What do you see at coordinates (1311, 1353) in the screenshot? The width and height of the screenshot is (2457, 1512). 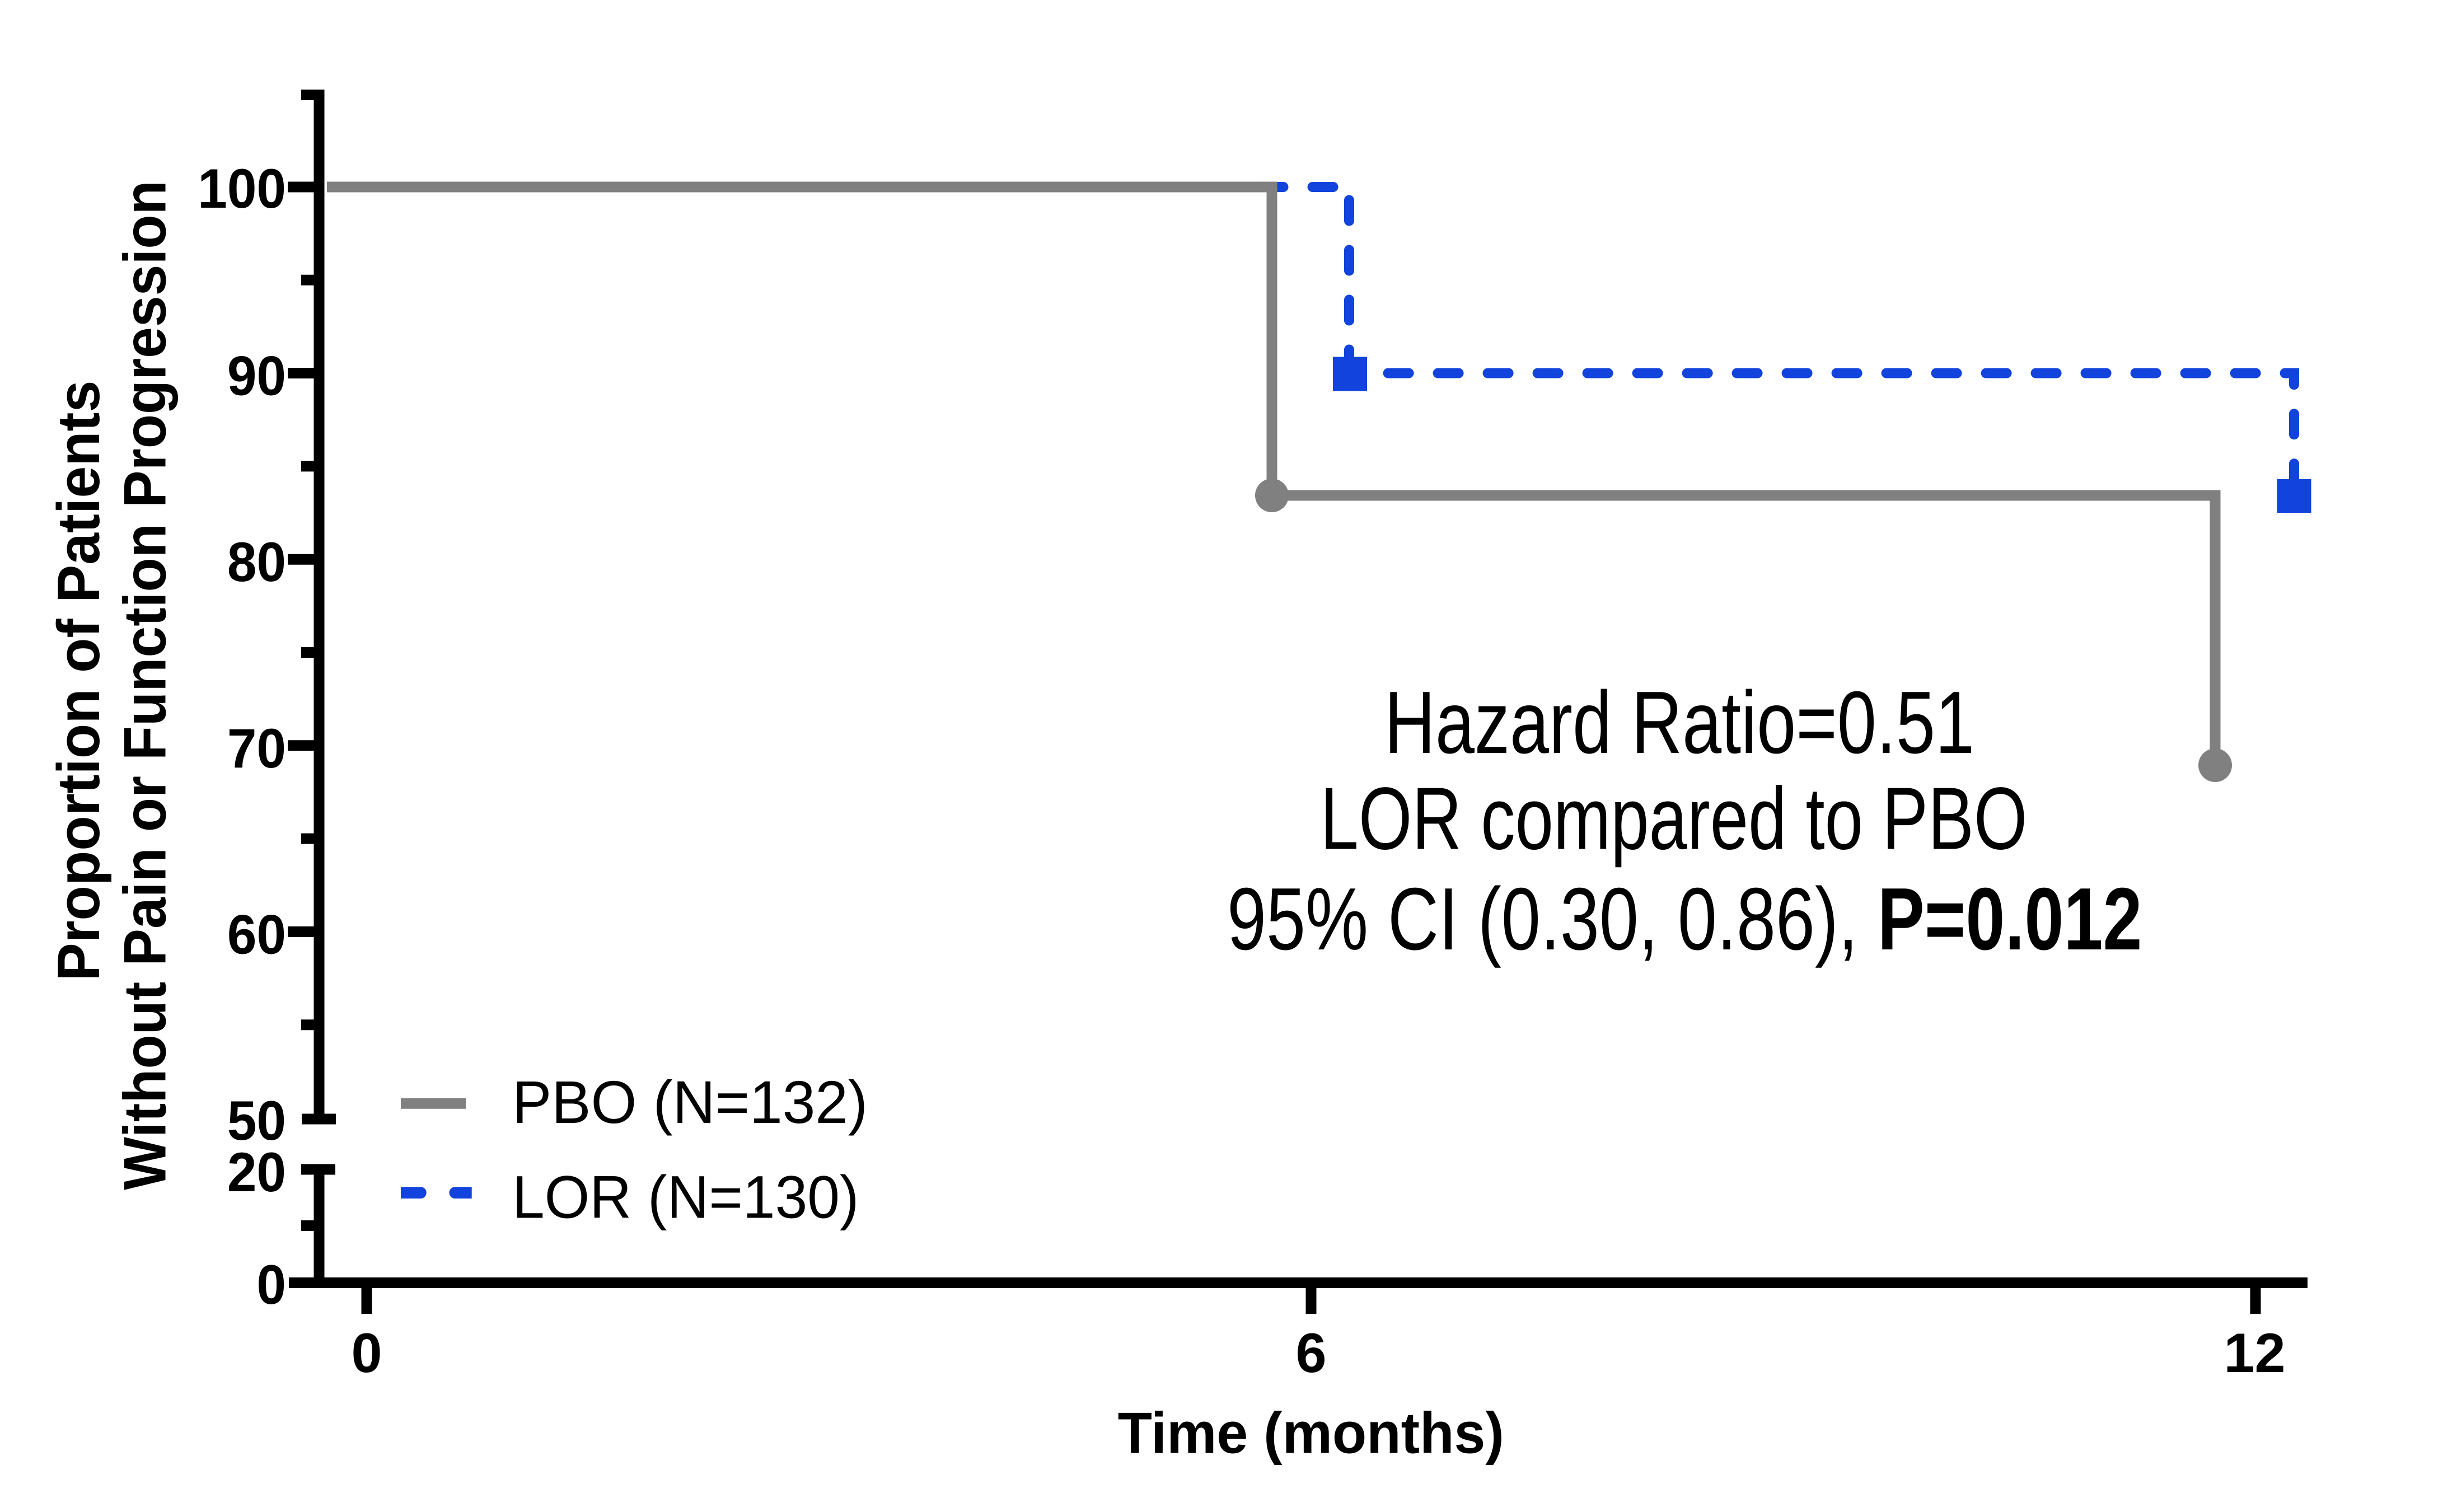 I see `svg-text: 6` at bounding box center [1311, 1353].